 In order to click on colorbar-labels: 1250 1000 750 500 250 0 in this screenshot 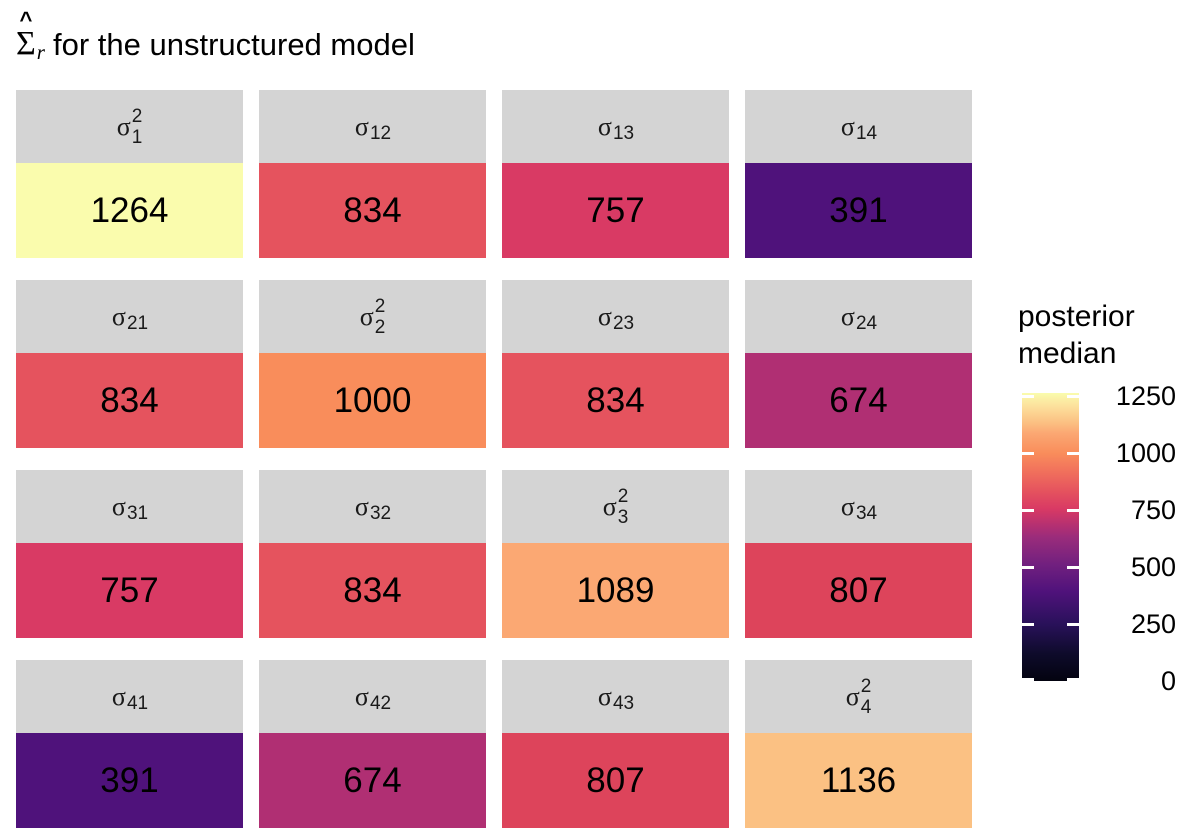, I will do `click(1106, 538)`.